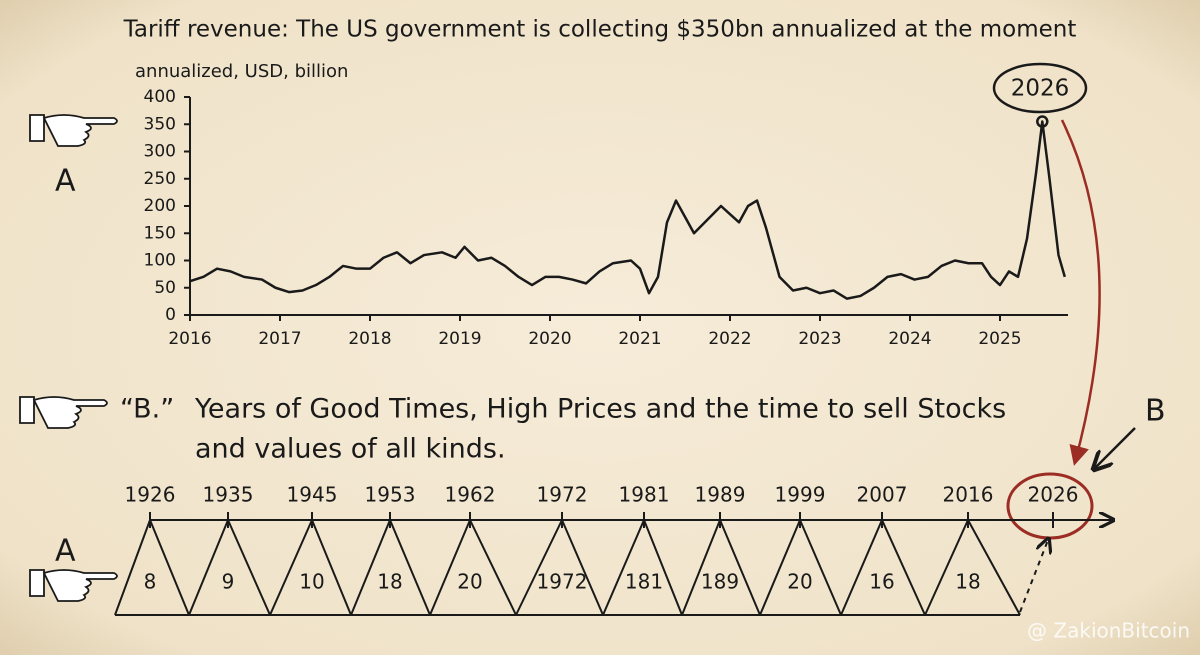 Image resolution: width=1200 pixels, height=655 pixels. What do you see at coordinates (881, 582) in the screenshot?
I see `cycle-label: 16` at bounding box center [881, 582].